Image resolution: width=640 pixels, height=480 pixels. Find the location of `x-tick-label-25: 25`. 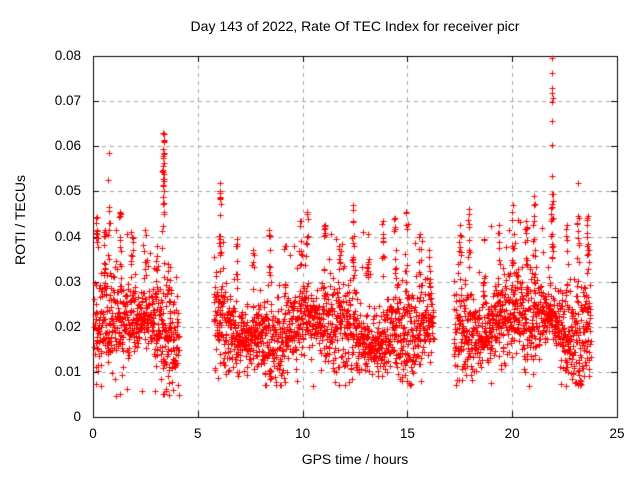

x-tick-label-25: 25 is located at coordinates (617, 433).